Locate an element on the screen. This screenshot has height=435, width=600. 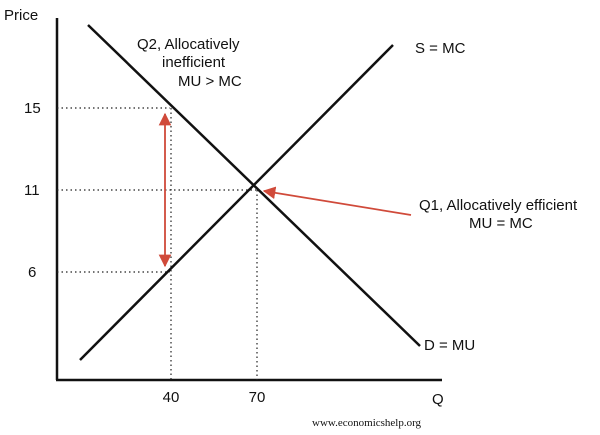
y-value-label: 6 is located at coordinates (32, 272).